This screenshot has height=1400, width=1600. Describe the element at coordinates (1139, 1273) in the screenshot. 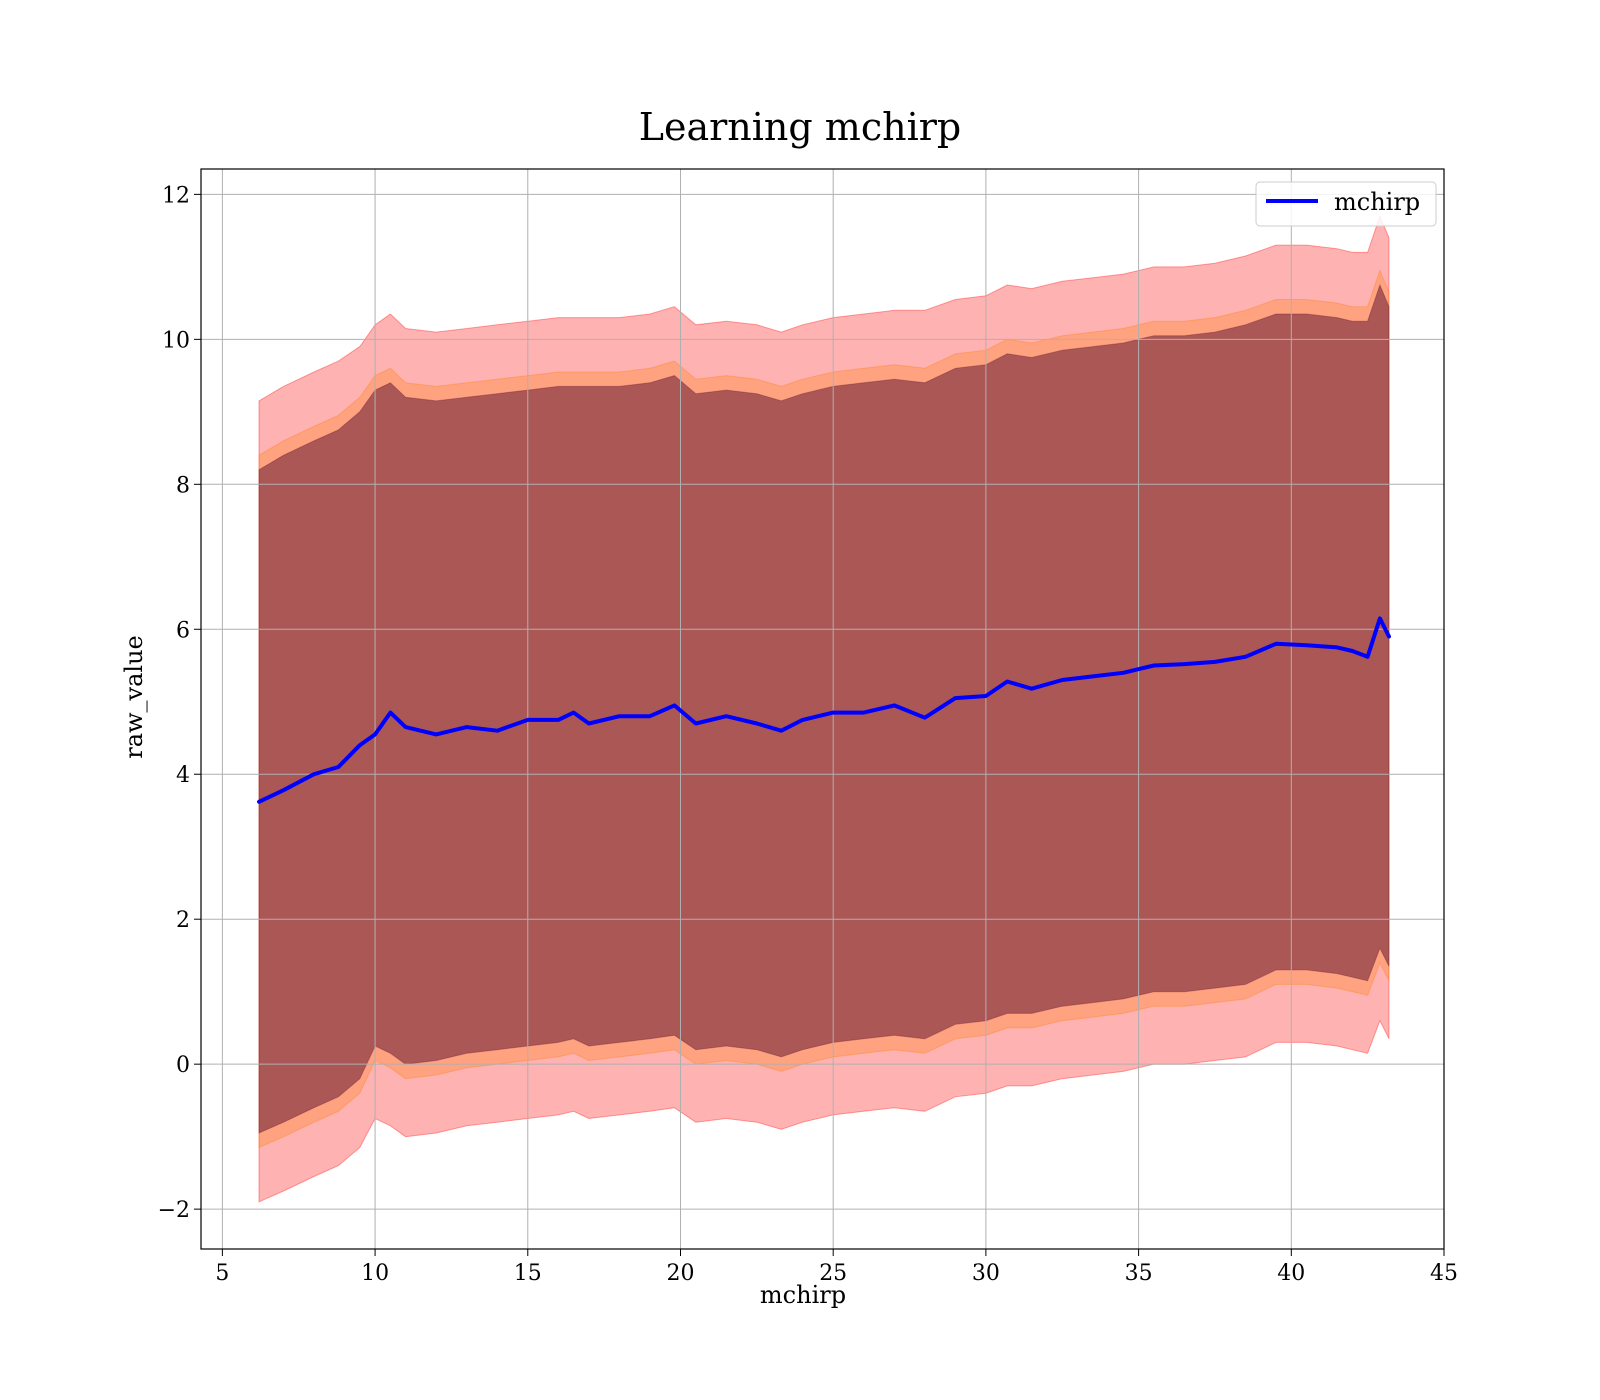

I see `x-tick-label: 35` at that location.